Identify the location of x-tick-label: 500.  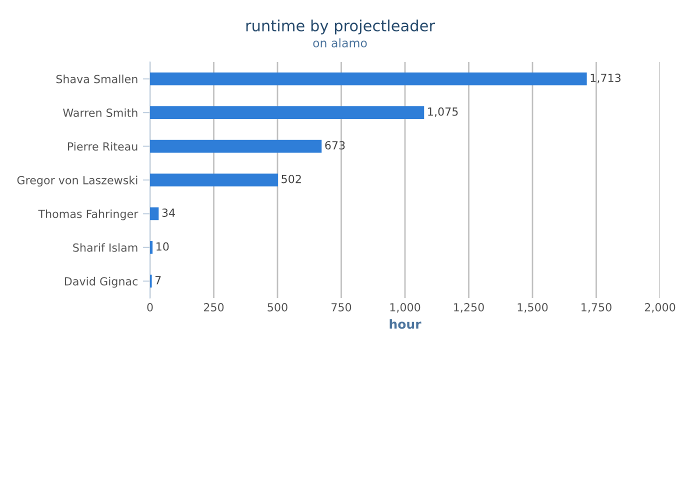
(278, 307).